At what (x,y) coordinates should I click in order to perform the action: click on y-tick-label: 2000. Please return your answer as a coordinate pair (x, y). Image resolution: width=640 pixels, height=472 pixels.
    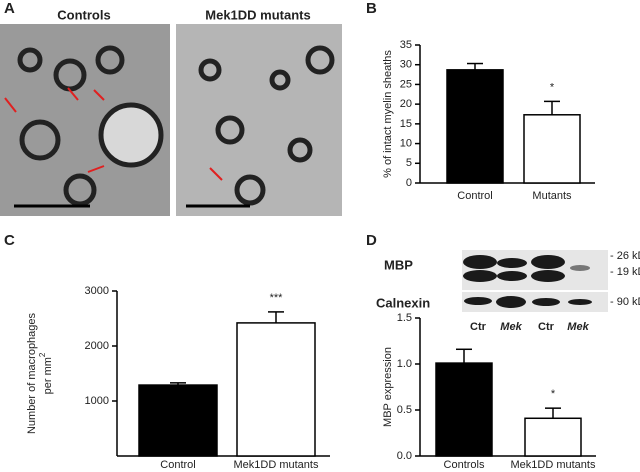
    Looking at the image, I should click on (97, 346).